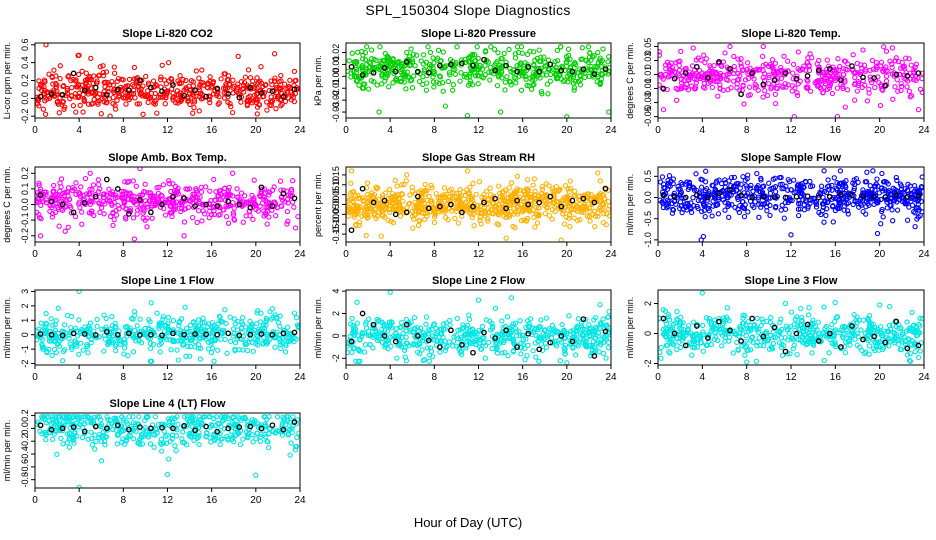 This screenshot has width=936, height=540. What do you see at coordinates (167, 327) in the screenshot?
I see `plot-area` at bounding box center [167, 327].